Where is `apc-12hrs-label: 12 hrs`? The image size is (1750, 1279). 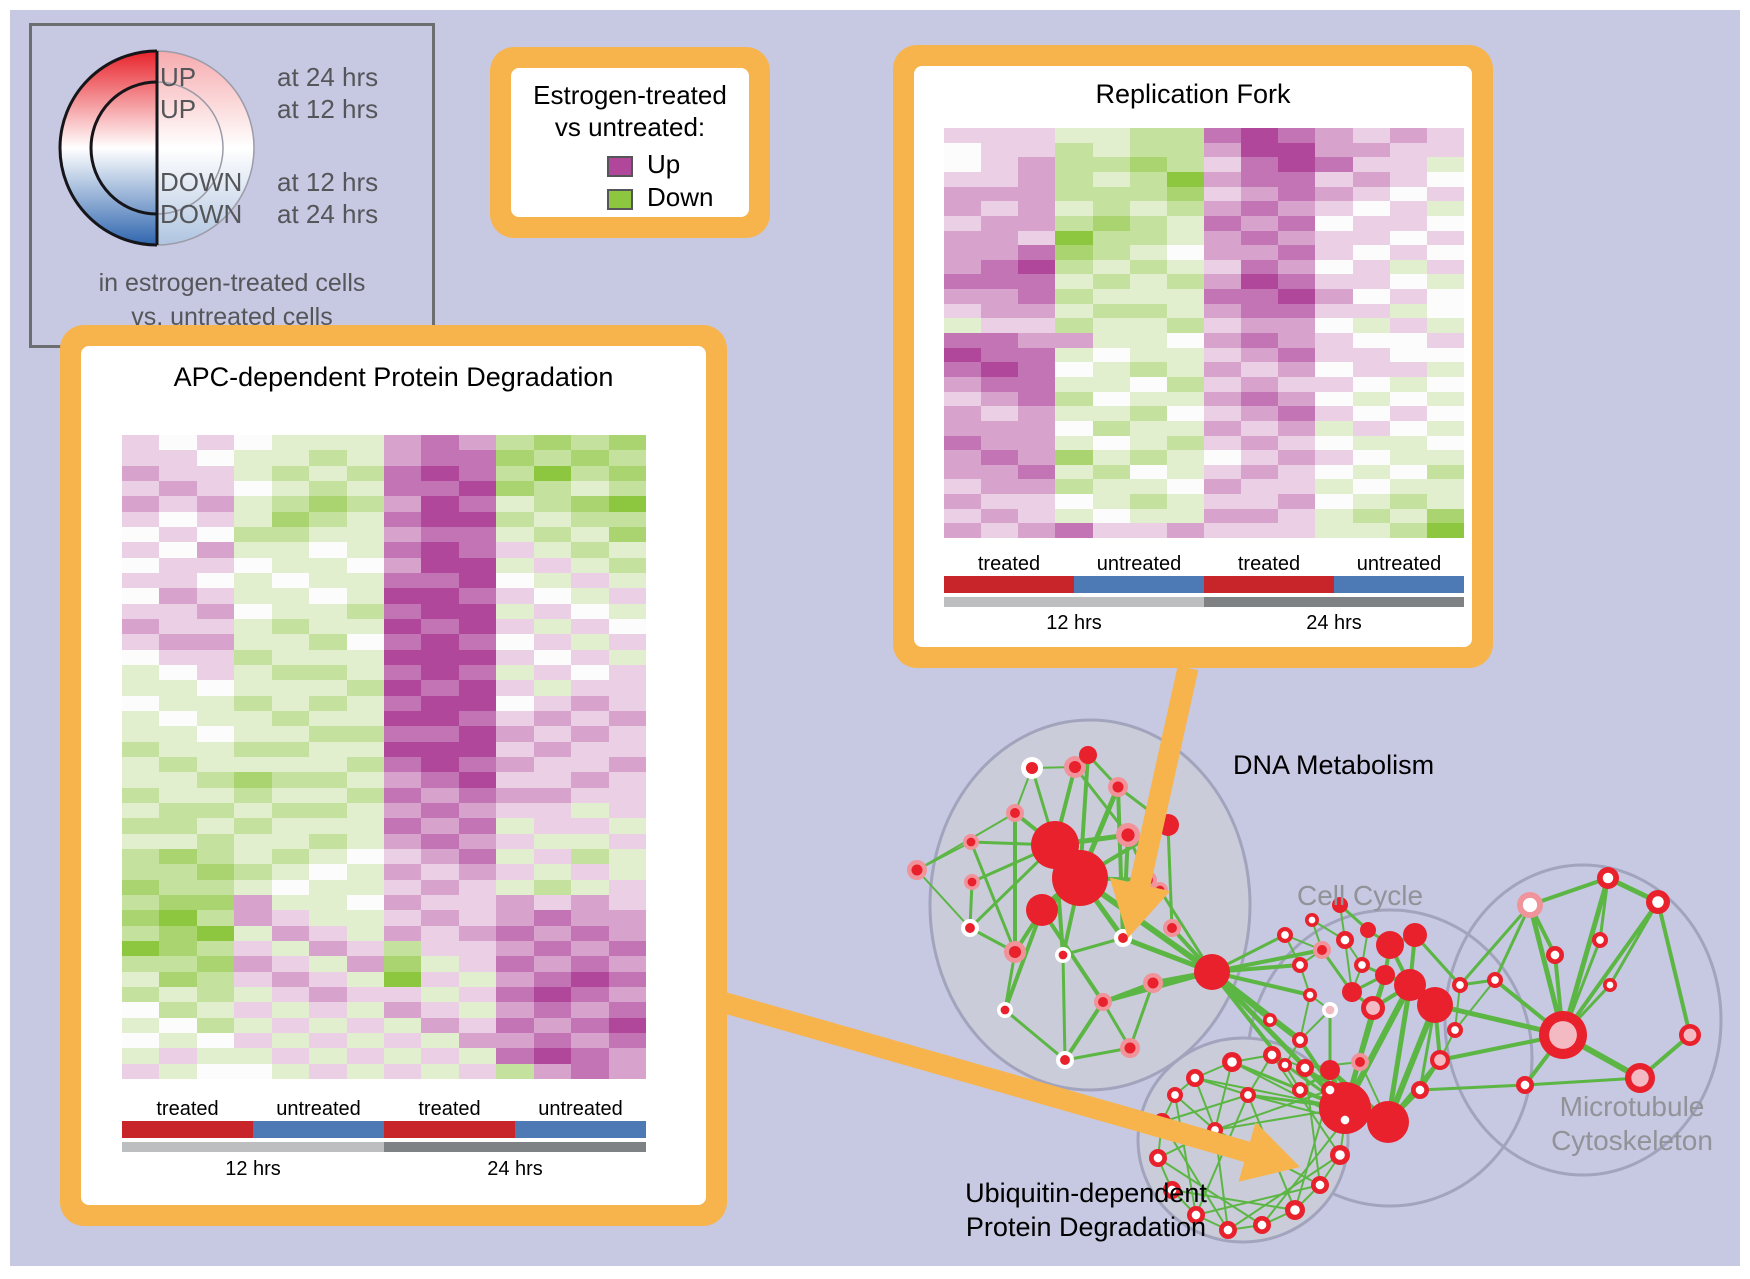
apc-12hrs-label: 12 hrs is located at coordinates (253, 1169).